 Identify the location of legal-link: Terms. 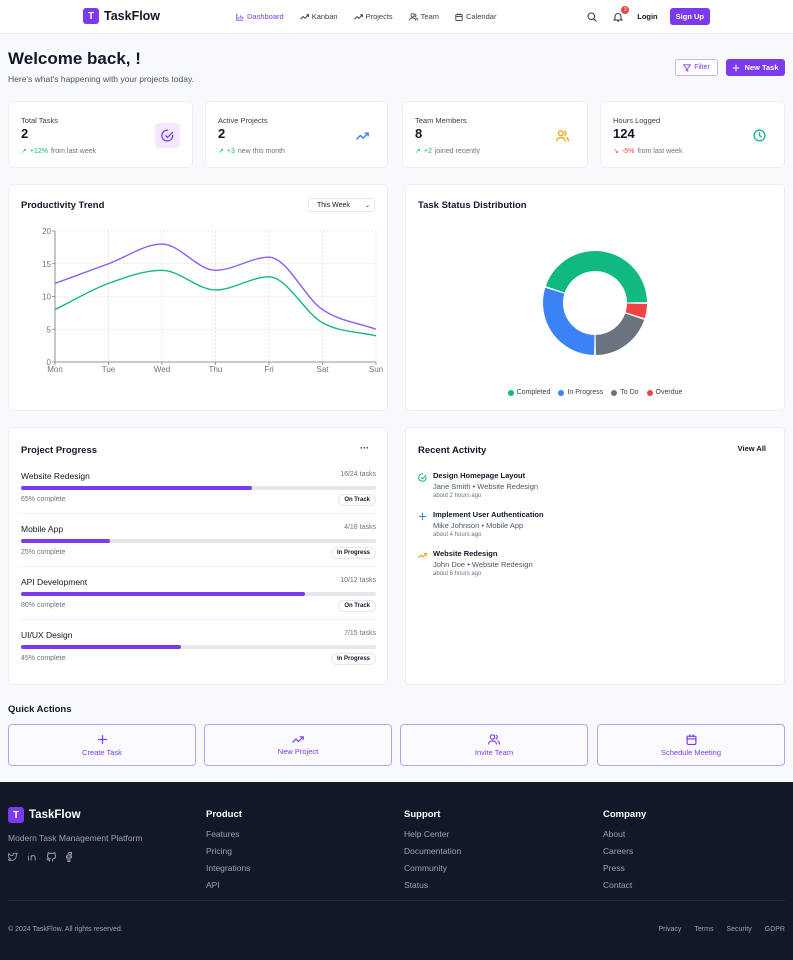
(704, 929).